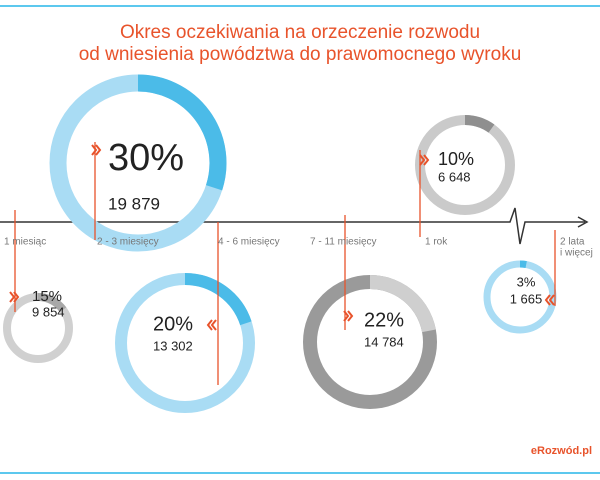 This screenshot has width=600, height=480. Describe the element at coordinates (456, 159) in the screenshot. I see `percent-label: 10%` at that location.